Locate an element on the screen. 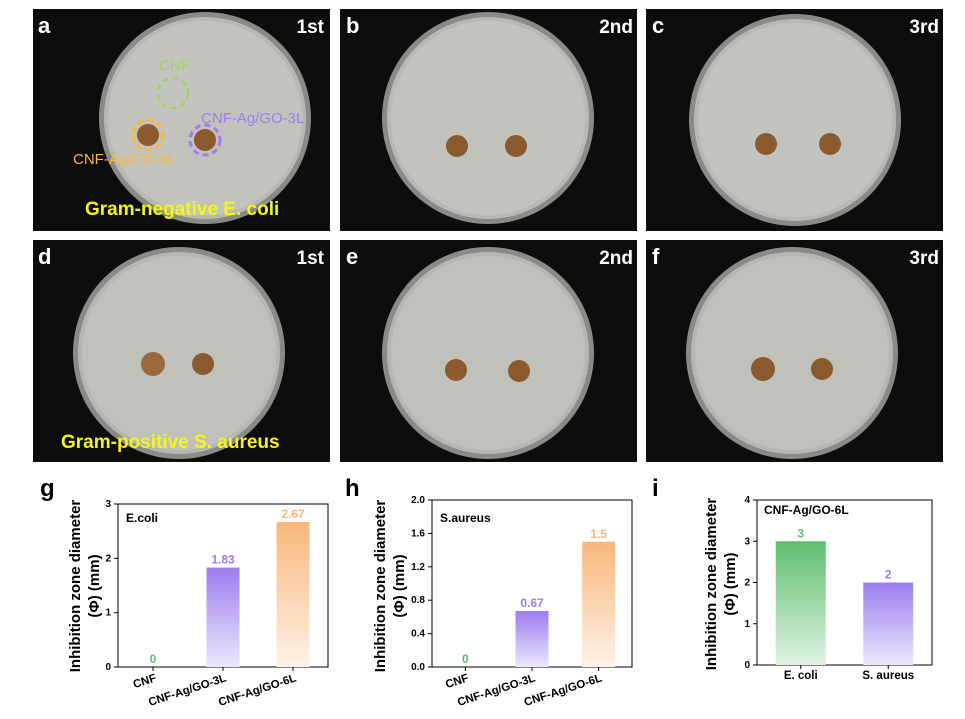 This screenshot has height=719, width=965. value-label: 0.67 is located at coordinates (532, 603).